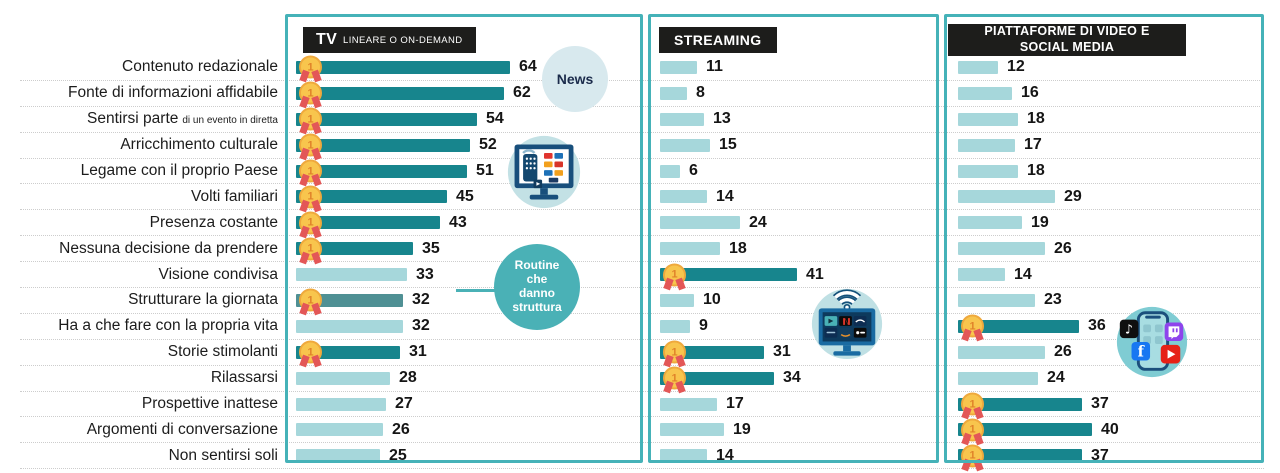 The height and width of the screenshot is (473, 1280). What do you see at coordinates (404, 404) in the screenshot?
I see `bar-value: 27` at bounding box center [404, 404].